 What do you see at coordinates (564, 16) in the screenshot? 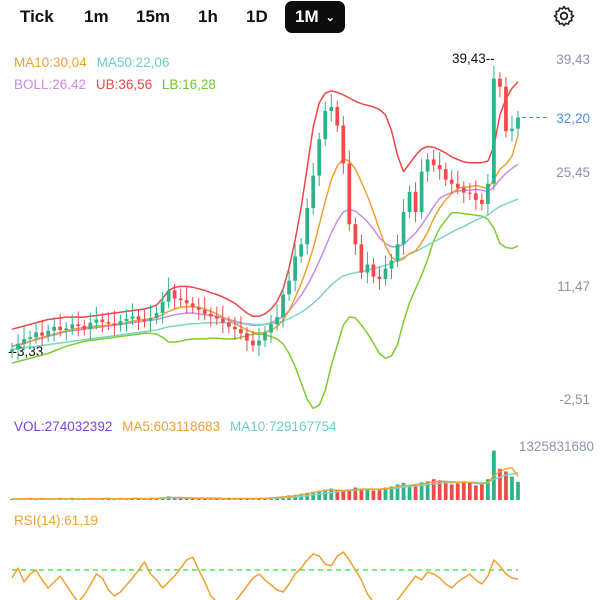
I see `gear-icon` at bounding box center [564, 16].